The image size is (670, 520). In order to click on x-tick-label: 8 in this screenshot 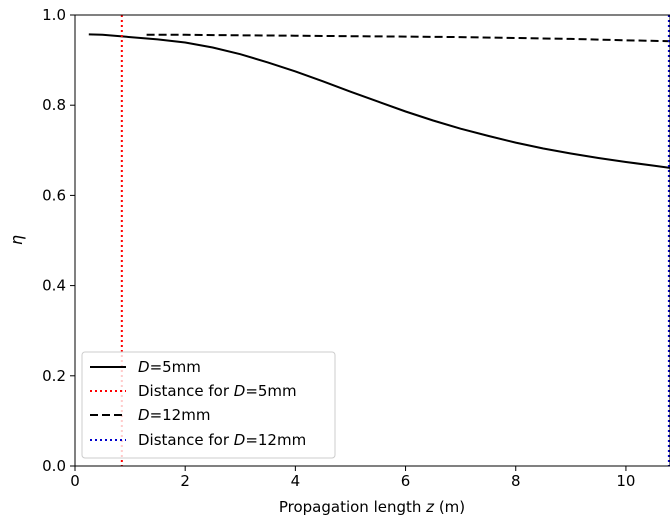, I will do `click(516, 481)`.